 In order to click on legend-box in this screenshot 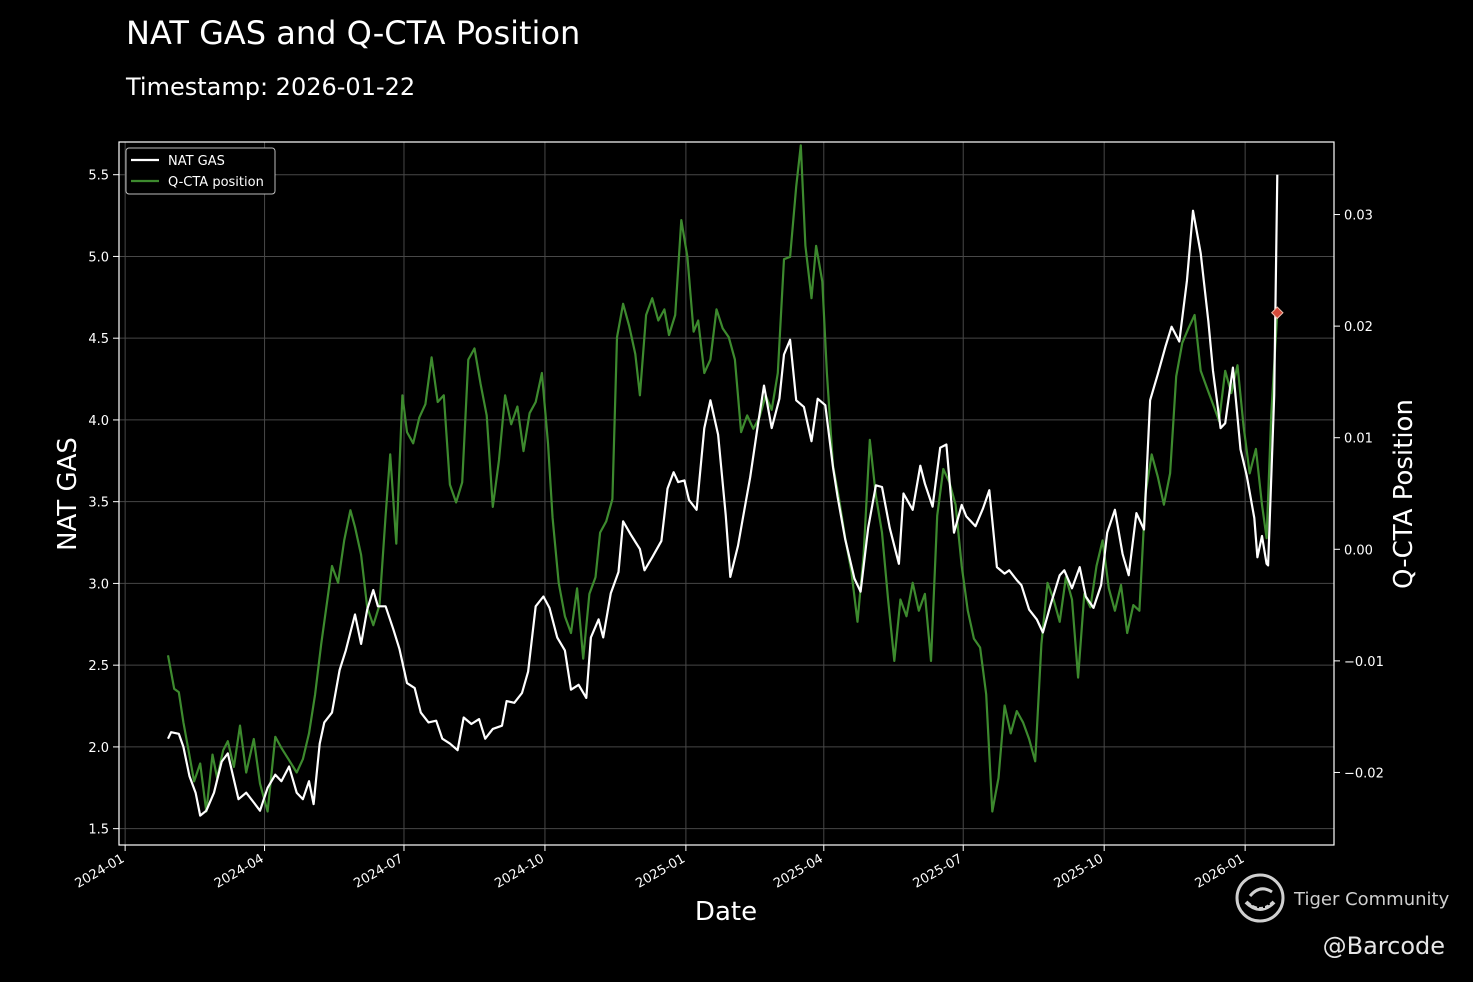, I will do `click(200, 171)`.